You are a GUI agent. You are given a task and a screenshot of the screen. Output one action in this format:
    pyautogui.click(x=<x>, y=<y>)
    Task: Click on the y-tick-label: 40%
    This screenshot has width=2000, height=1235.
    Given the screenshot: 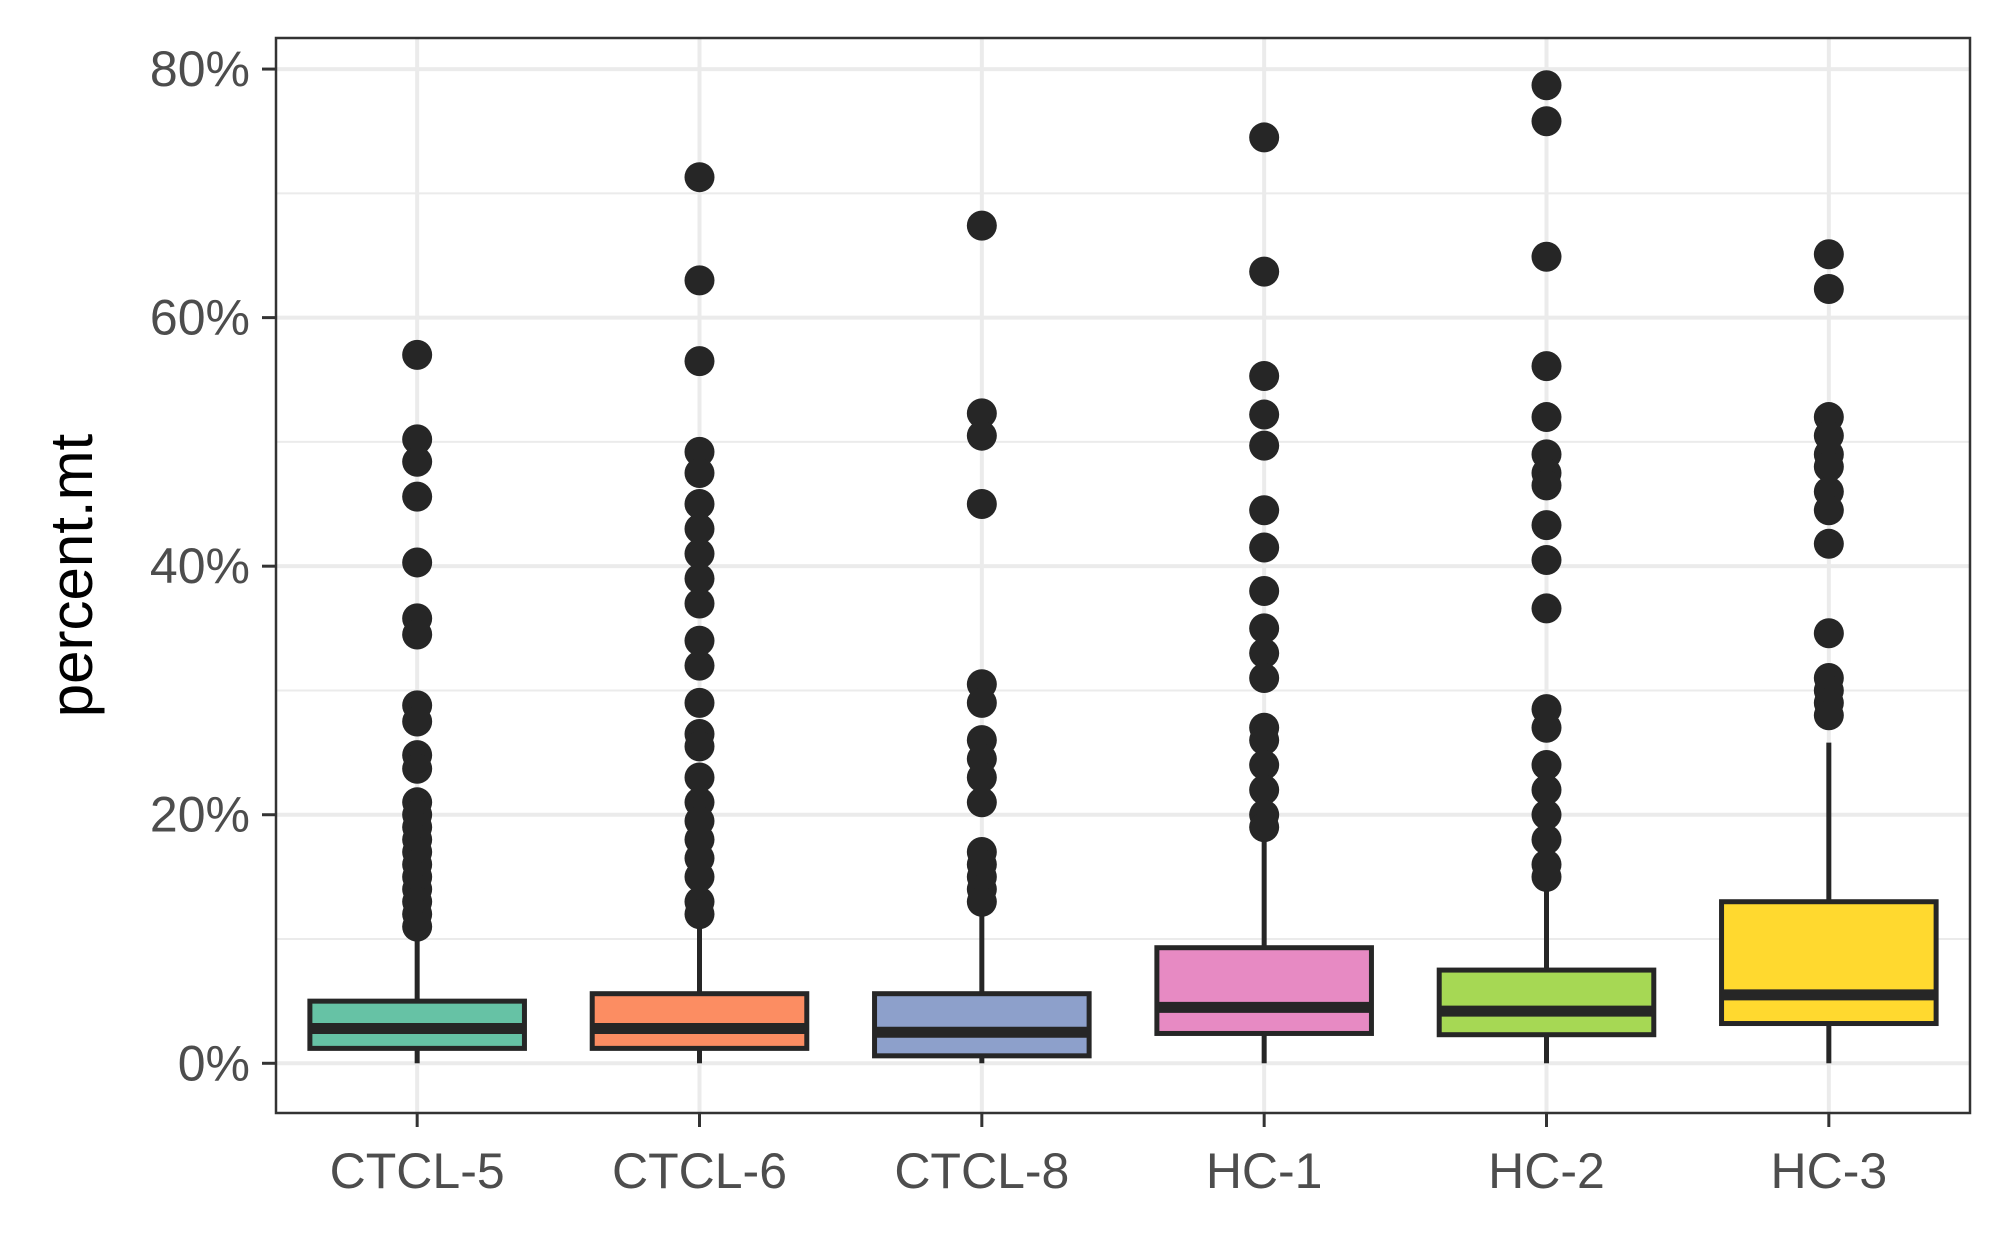 What is the action you would take?
    pyautogui.click(x=200, y=566)
    